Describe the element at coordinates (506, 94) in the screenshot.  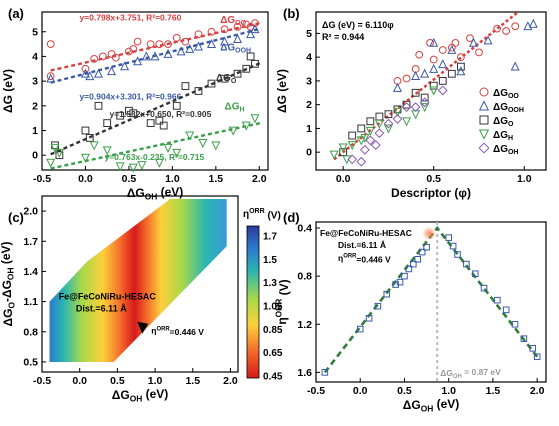
I see `legend-label: ΔGOO​` at that location.